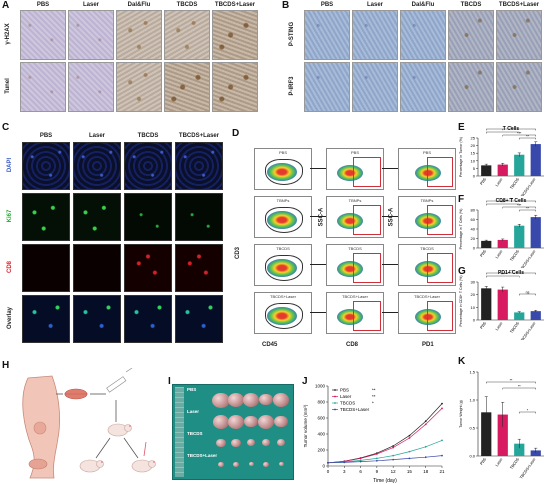  I want to click on y-tick-label: 0.0, so click(472, 456).